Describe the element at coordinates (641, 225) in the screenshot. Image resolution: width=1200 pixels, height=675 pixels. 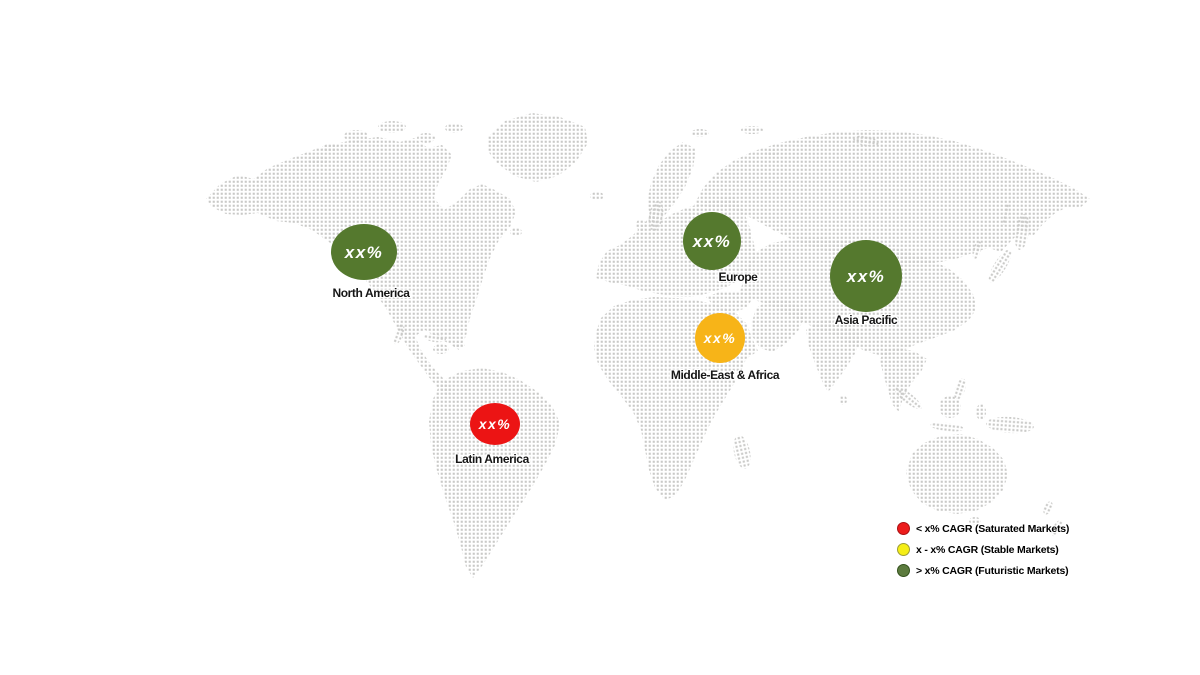
I see `island-ireland` at that location.